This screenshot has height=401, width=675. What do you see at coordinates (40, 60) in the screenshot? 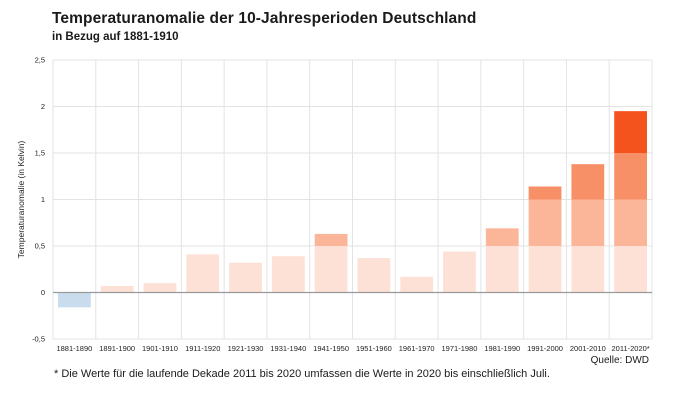
I see `y-tick-label: 2,5` at bounding box center [40, 60].